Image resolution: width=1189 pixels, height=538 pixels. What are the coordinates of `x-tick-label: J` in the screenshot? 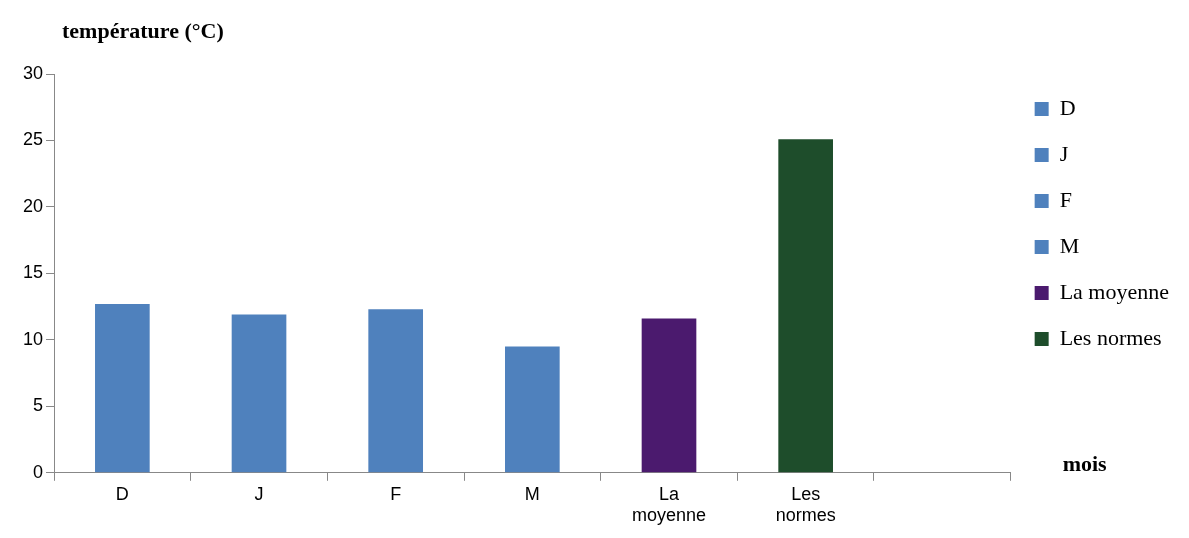 It's located at (259, 493).